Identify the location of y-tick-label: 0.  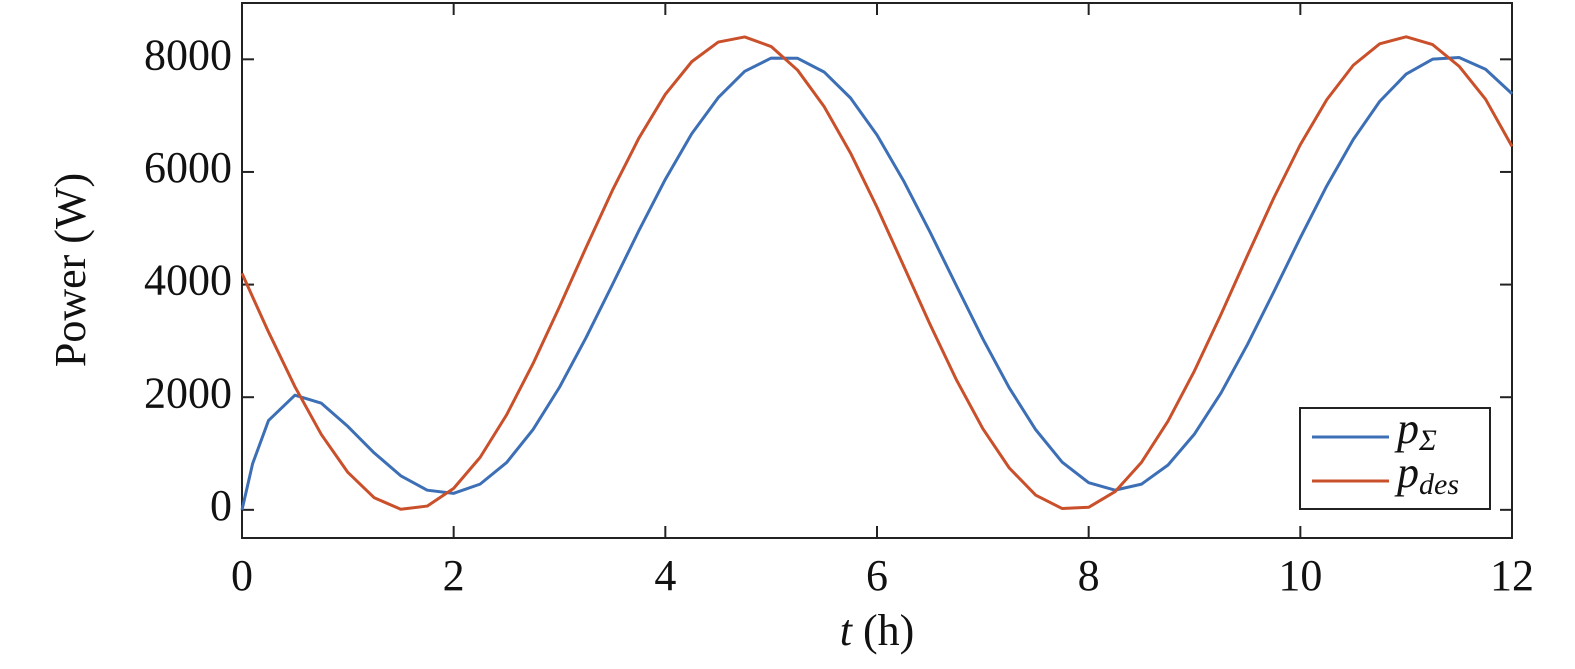
(221, 505).